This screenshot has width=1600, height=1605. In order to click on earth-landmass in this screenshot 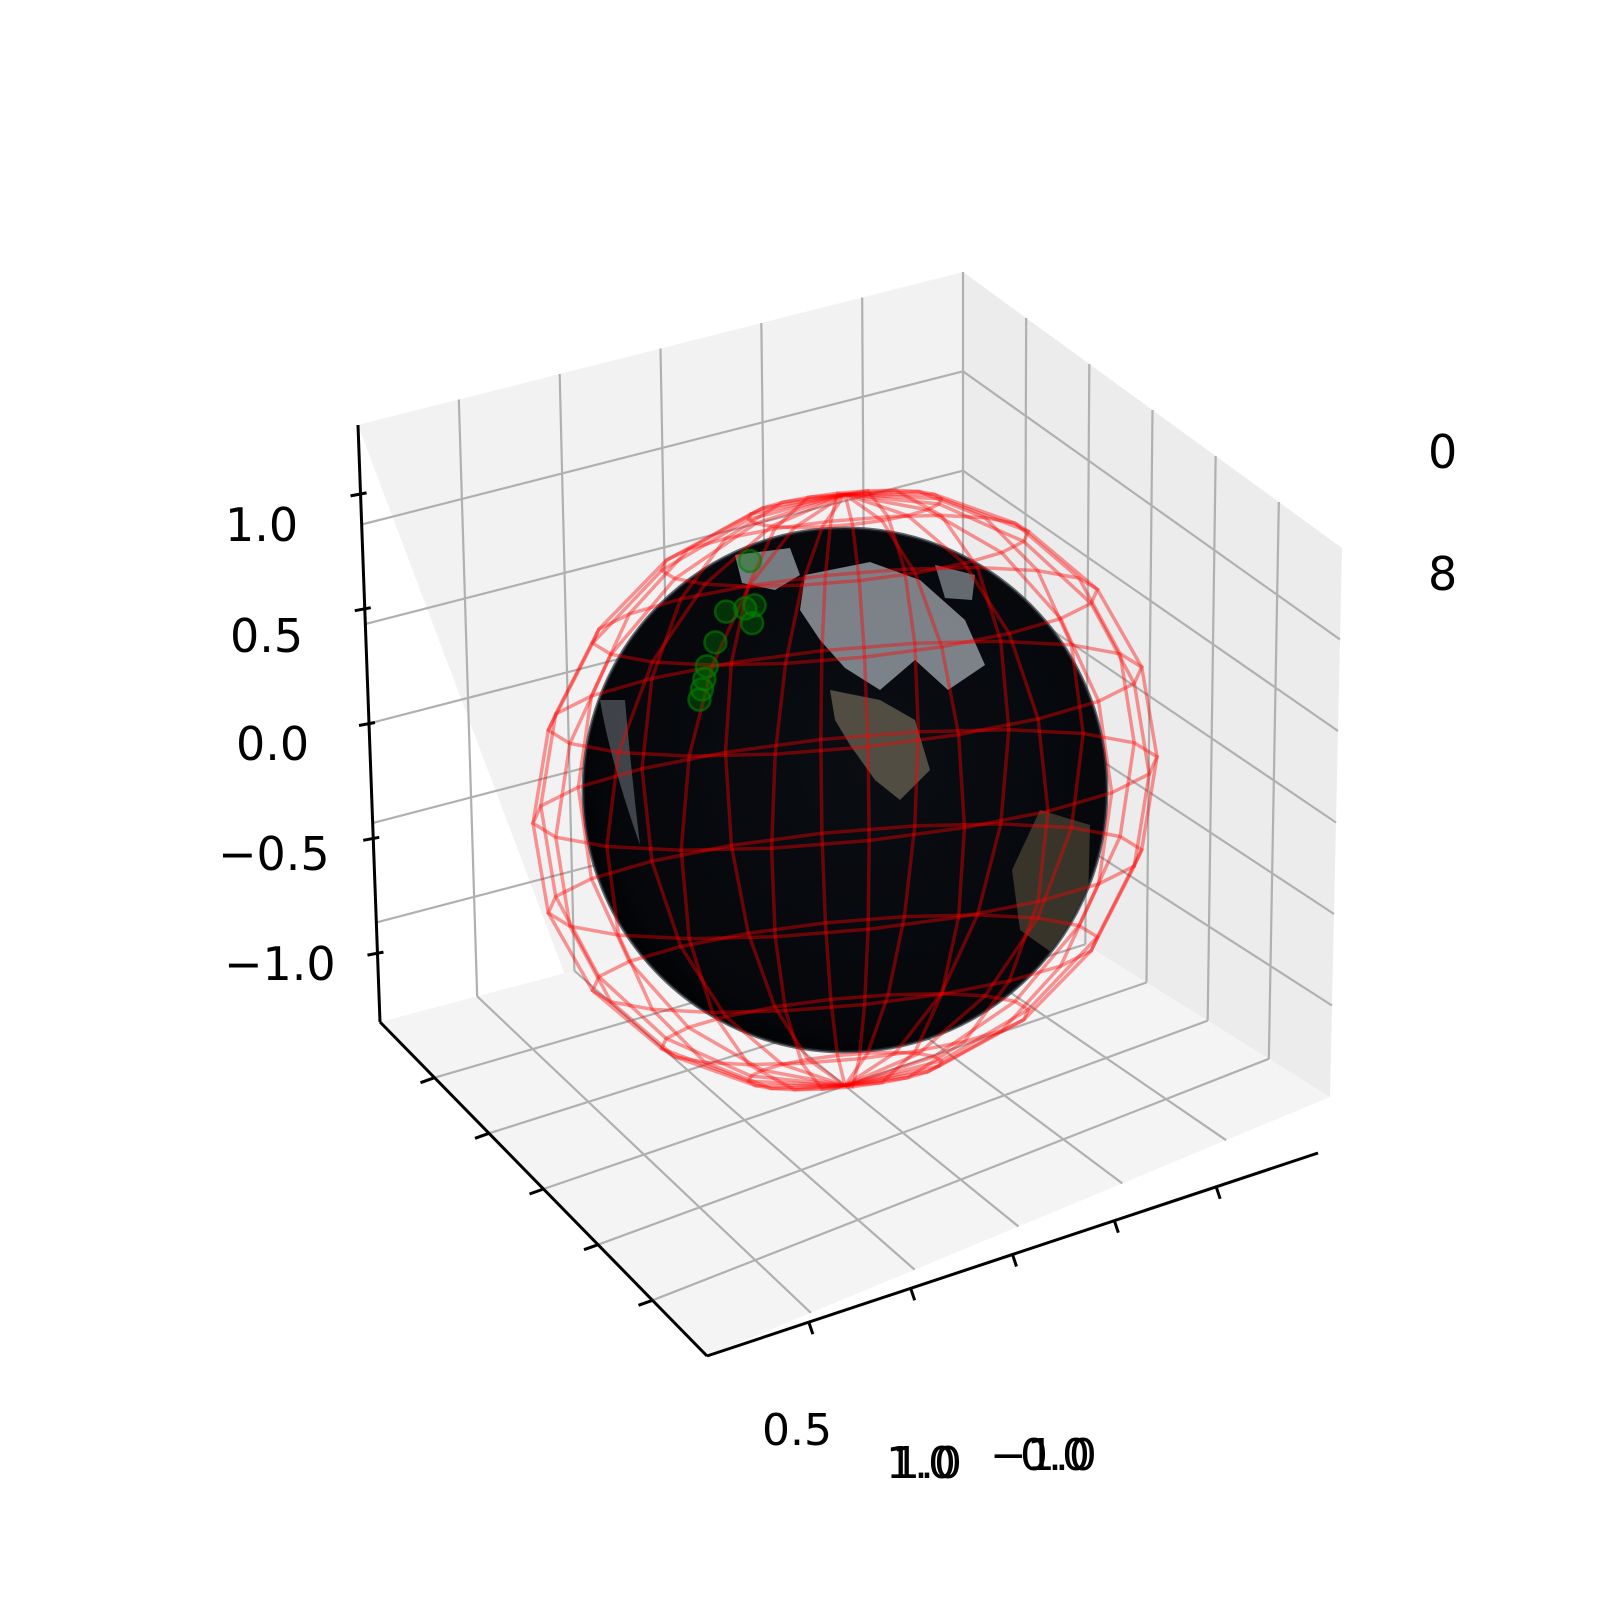, I will do `click(845, 751)`.